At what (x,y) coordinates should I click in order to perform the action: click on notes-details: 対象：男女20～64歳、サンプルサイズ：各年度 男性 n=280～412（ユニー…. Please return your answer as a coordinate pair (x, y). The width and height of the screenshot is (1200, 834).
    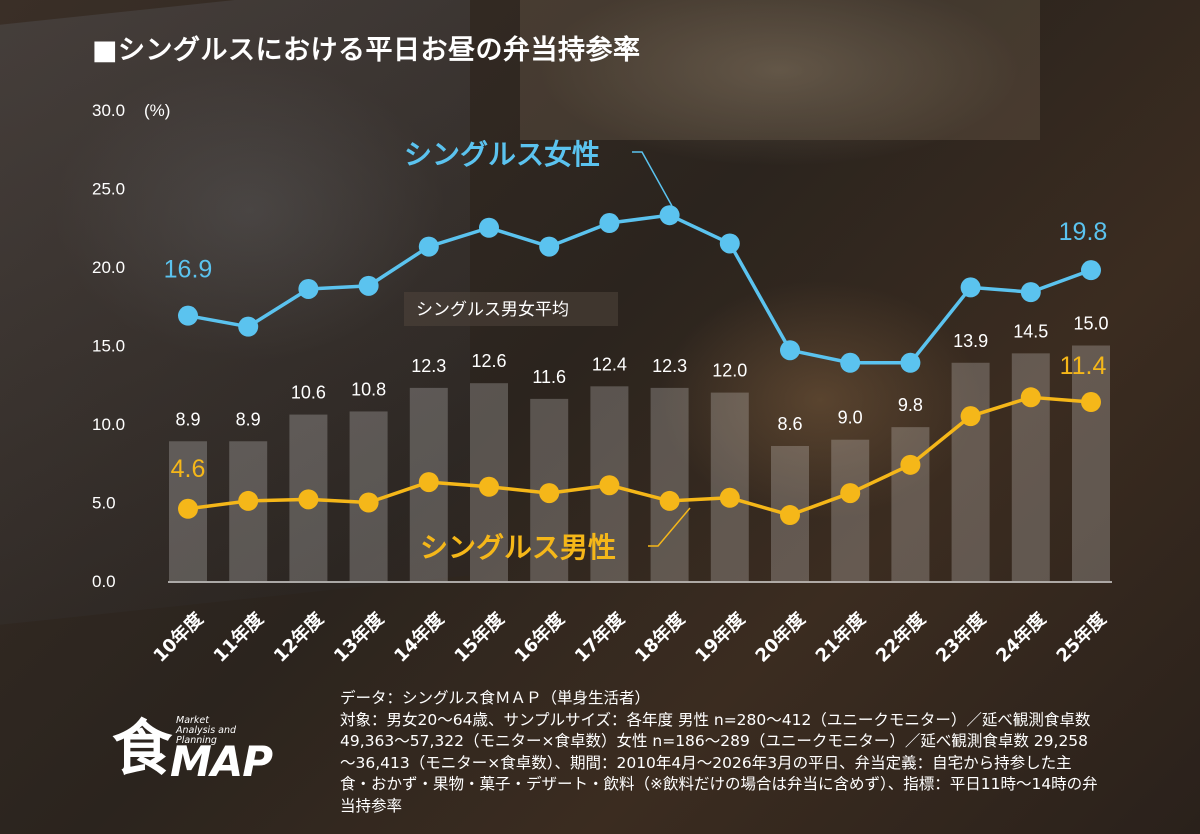
    Looking at the image, I should click on (719, 762).